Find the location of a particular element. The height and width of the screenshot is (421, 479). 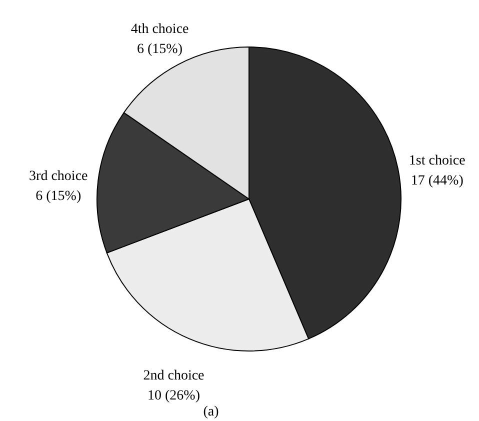

slice-label: 2nd choice is located at coordinates (173, 376).